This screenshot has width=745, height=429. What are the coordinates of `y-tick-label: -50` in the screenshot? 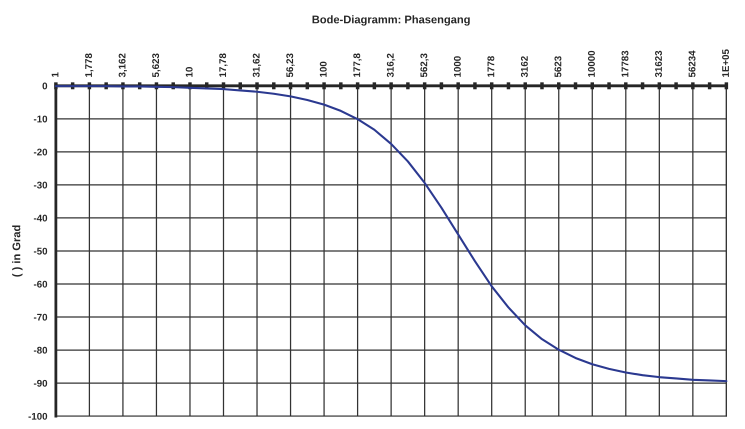 It's located at (41, 251).